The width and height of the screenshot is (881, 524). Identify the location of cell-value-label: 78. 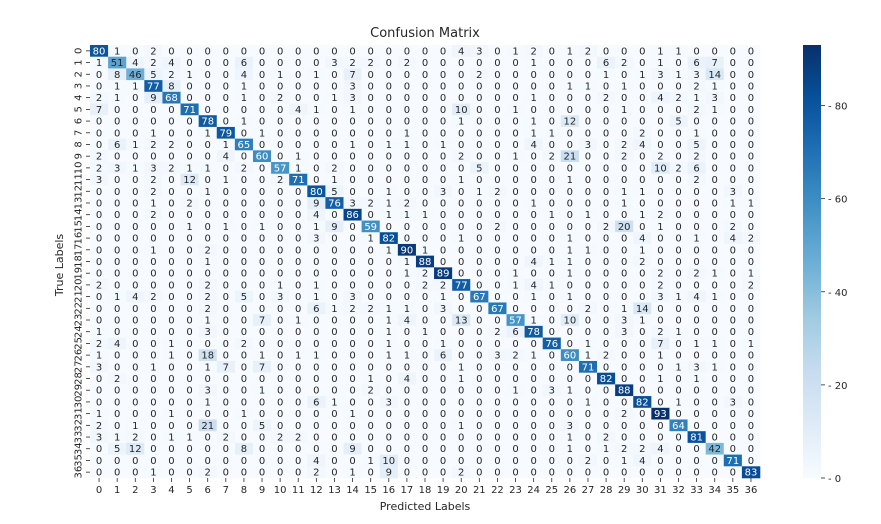
(207, 122).